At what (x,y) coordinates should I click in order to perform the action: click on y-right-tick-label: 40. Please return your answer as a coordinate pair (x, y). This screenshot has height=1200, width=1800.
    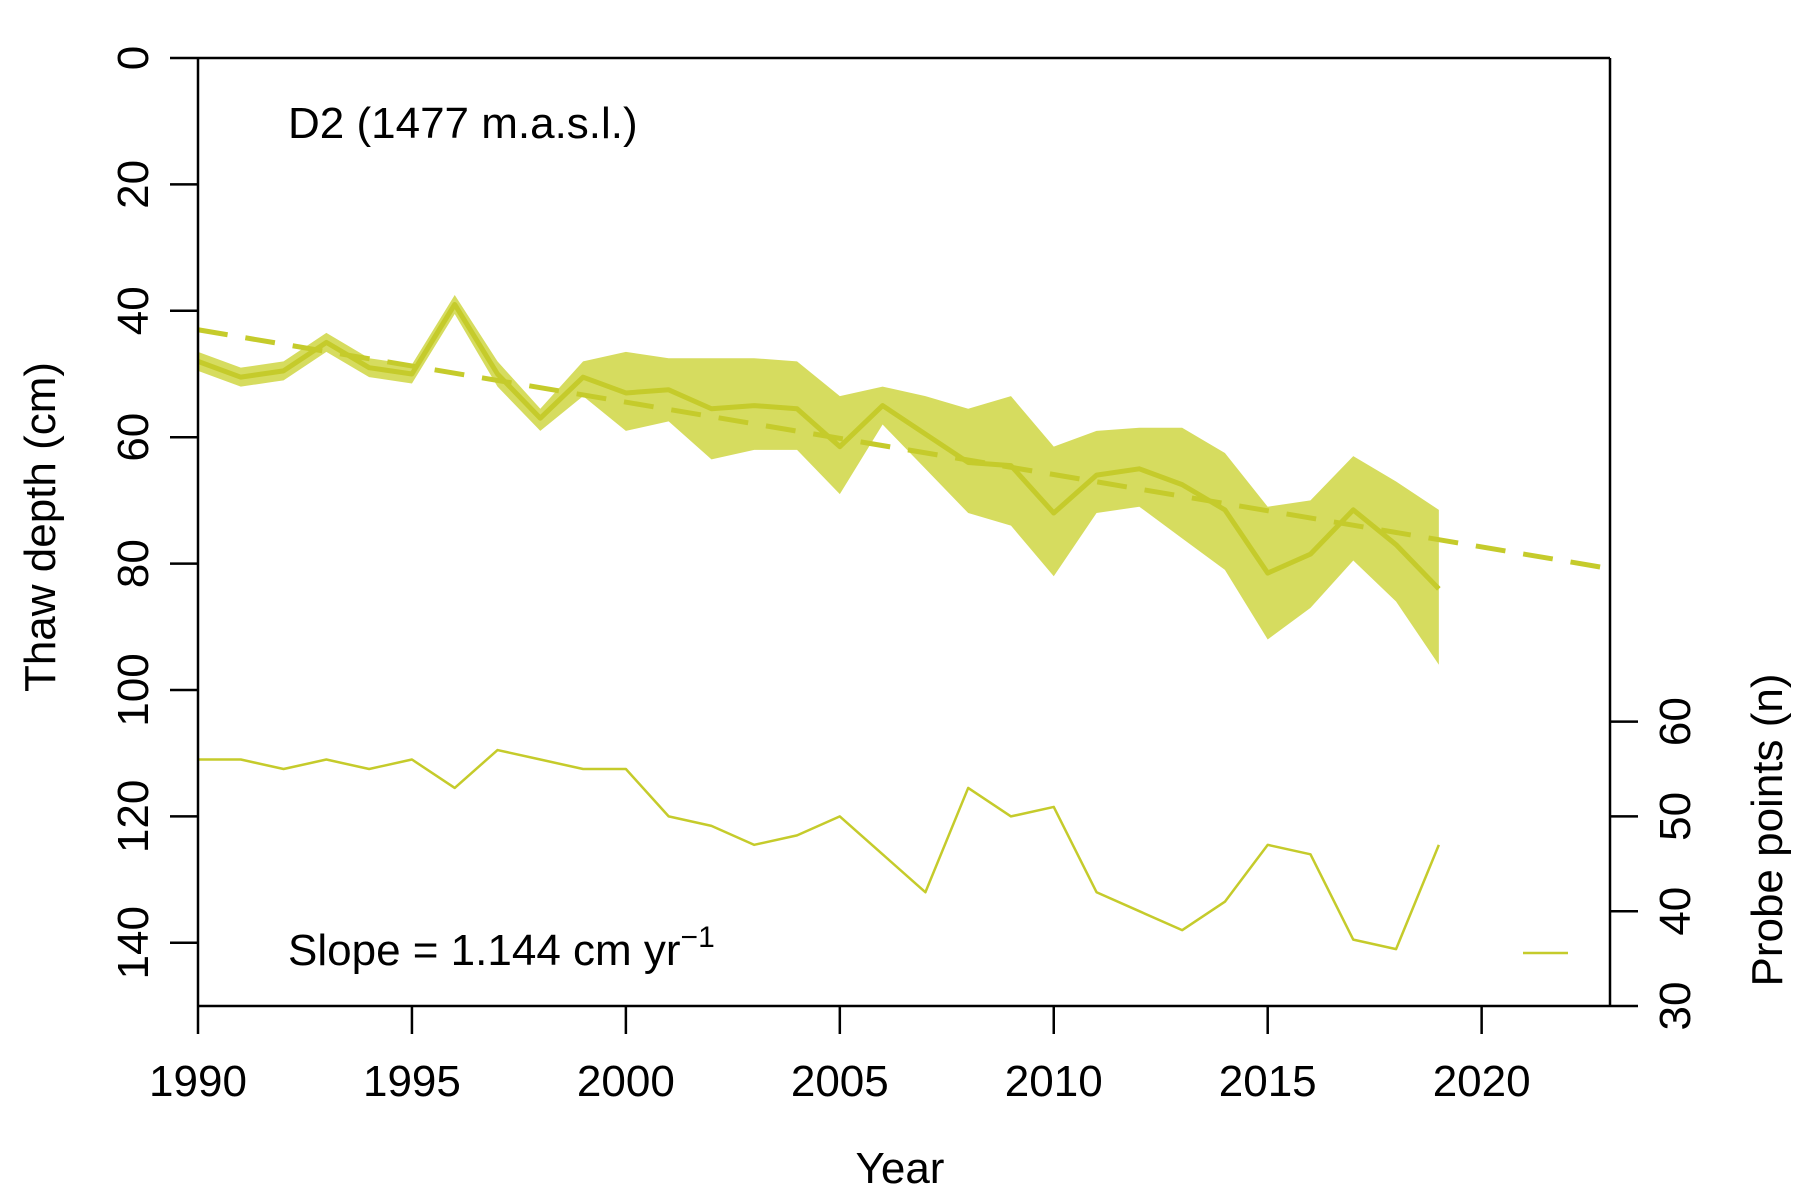
    Looking at the image, I should click on (1675, 911).